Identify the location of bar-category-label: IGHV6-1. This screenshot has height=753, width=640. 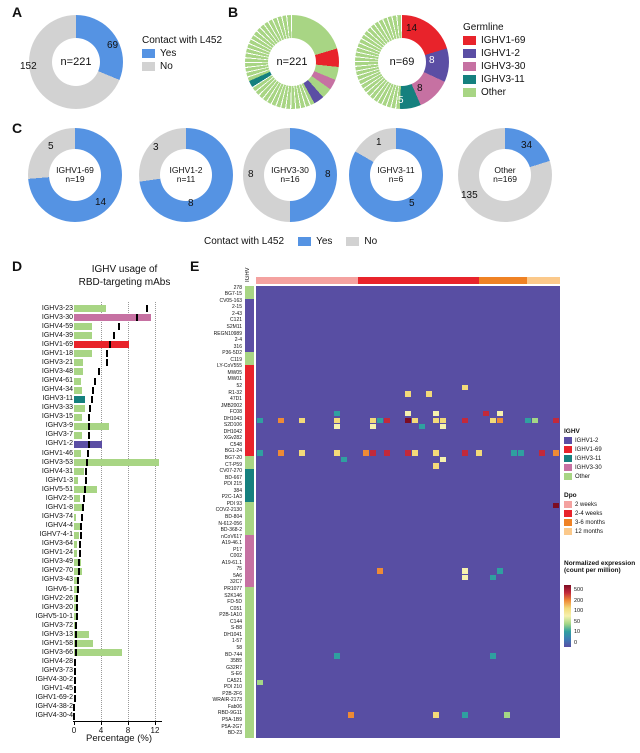
(59, 589).